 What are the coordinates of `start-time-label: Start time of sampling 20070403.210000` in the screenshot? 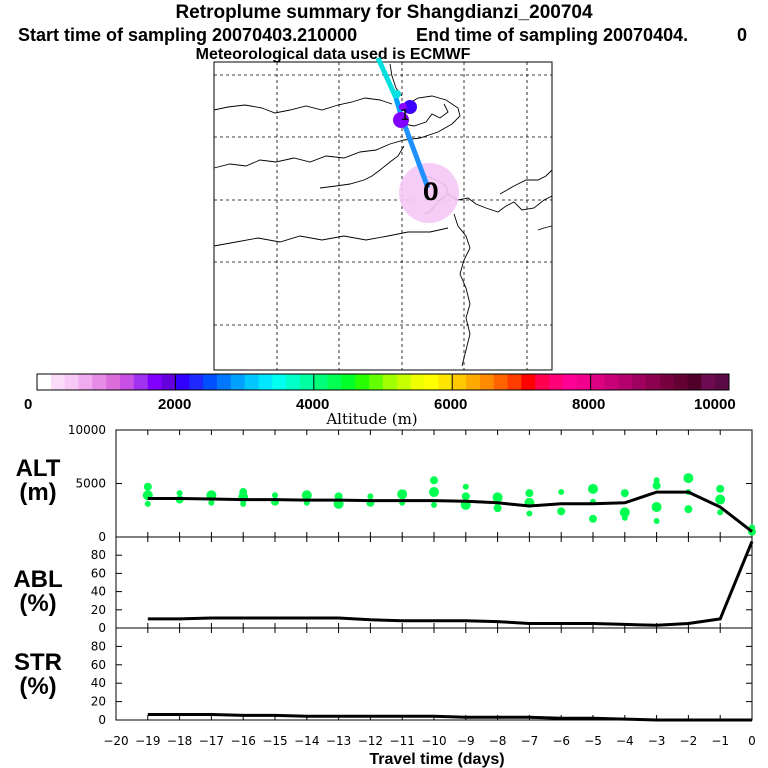 It's located at (188, 35).